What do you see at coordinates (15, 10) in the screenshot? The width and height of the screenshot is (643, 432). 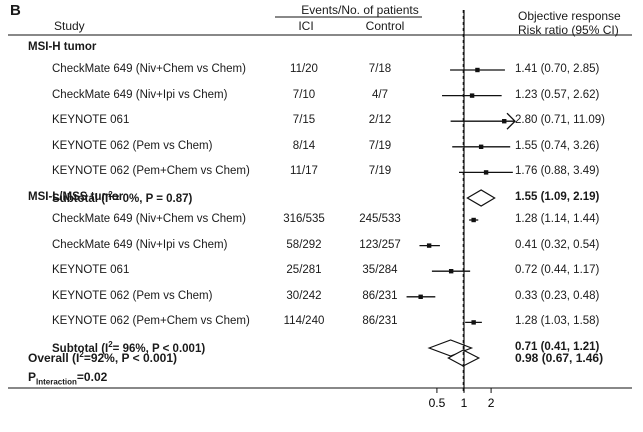 I see `panel-label: B` at bounding box center [15, 10].